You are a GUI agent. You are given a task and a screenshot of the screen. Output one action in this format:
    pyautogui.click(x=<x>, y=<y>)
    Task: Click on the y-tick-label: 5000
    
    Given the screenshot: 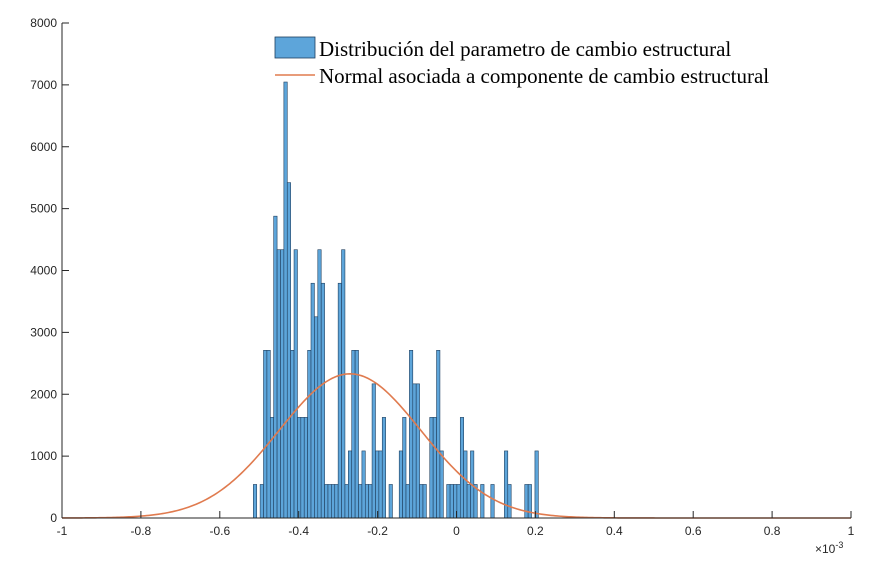 What is the action you would take?
    pyautogui.click(x=43, y=209)
    